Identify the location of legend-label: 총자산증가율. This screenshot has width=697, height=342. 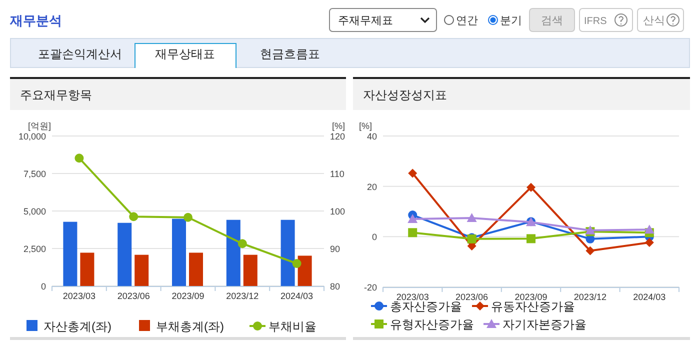
(426, 307).